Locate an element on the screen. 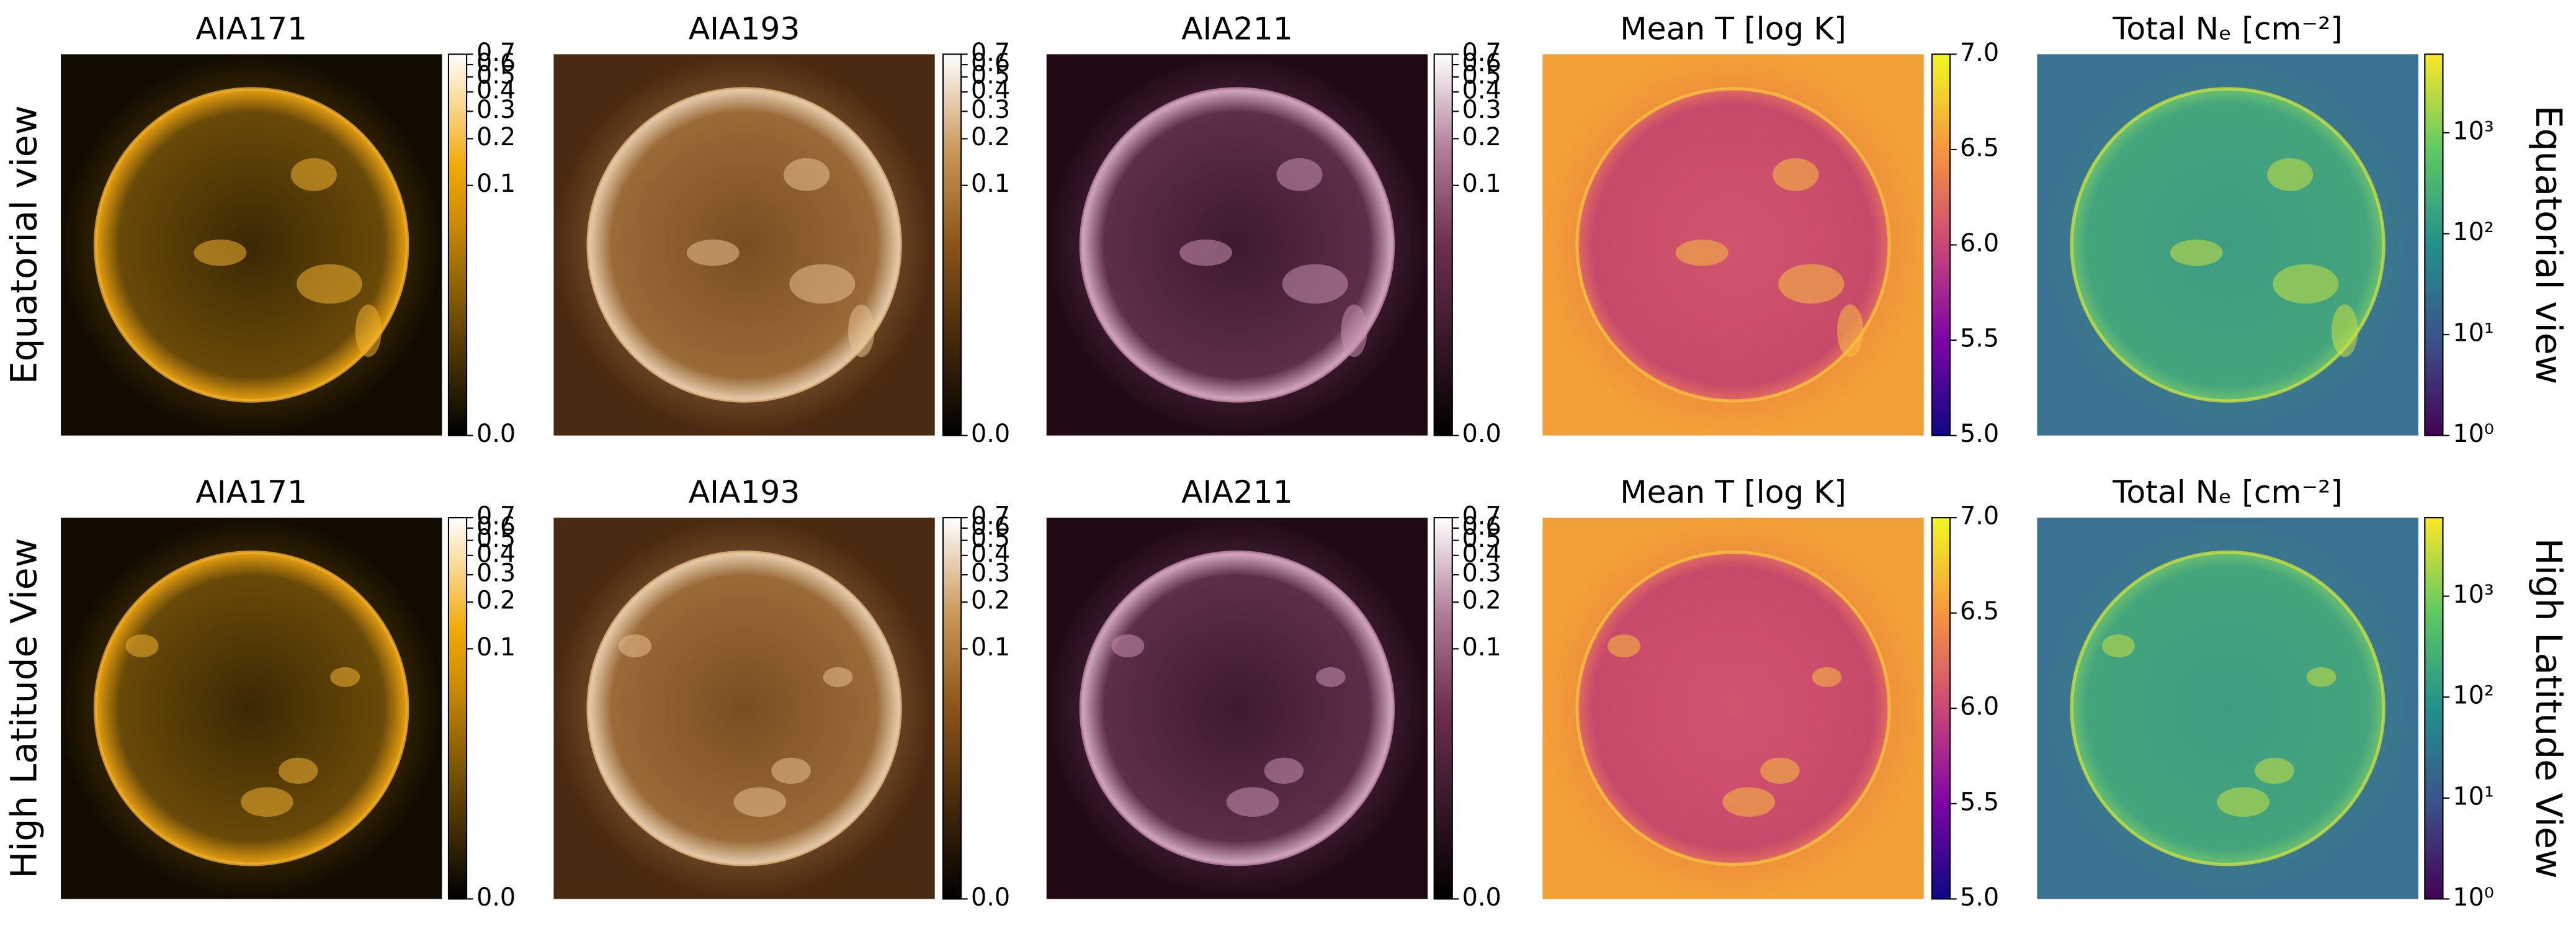 Image resolution: width=2576 pixels, height=931 pixels. colorbar-tick-label: 6.5 is located at coordinates (1979, 147).